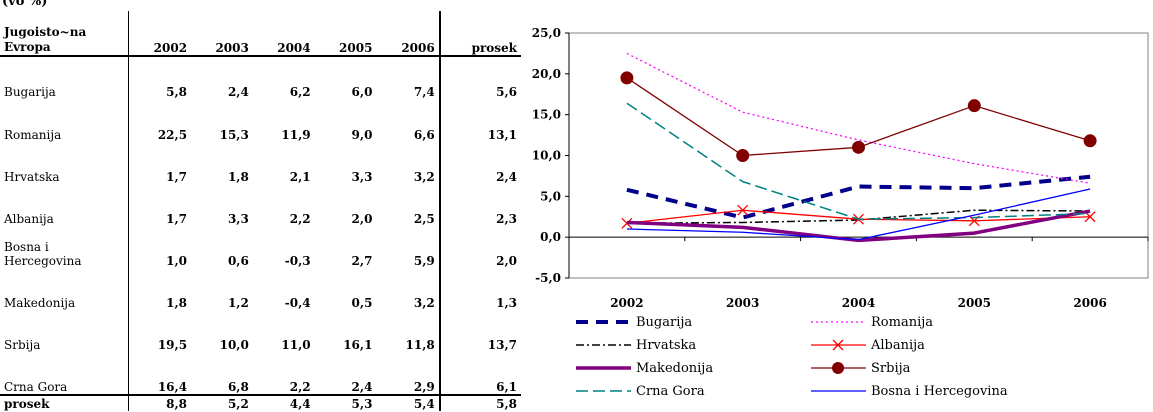  What do you see at coordinates (260, 162) in the screenshot?
I see `table-row: Hrvatska 1,7 1,8 2,1 3,3 3,2 2,4` at bounding box center [260, 162].